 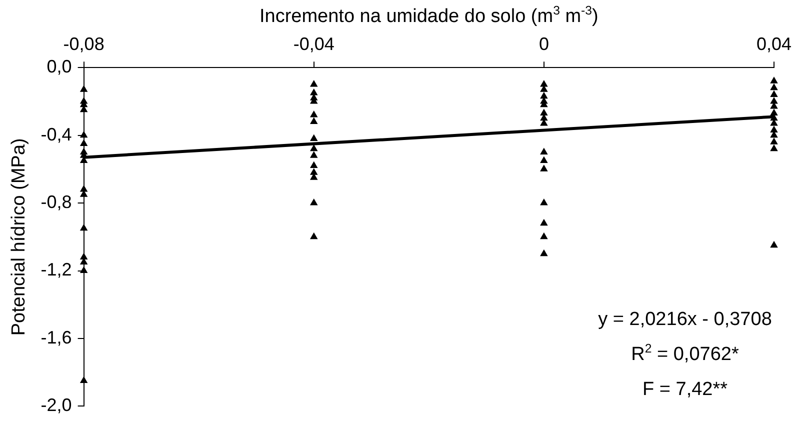 I want to click on y-tick-label: 0,0, so click(x=59, y=66).